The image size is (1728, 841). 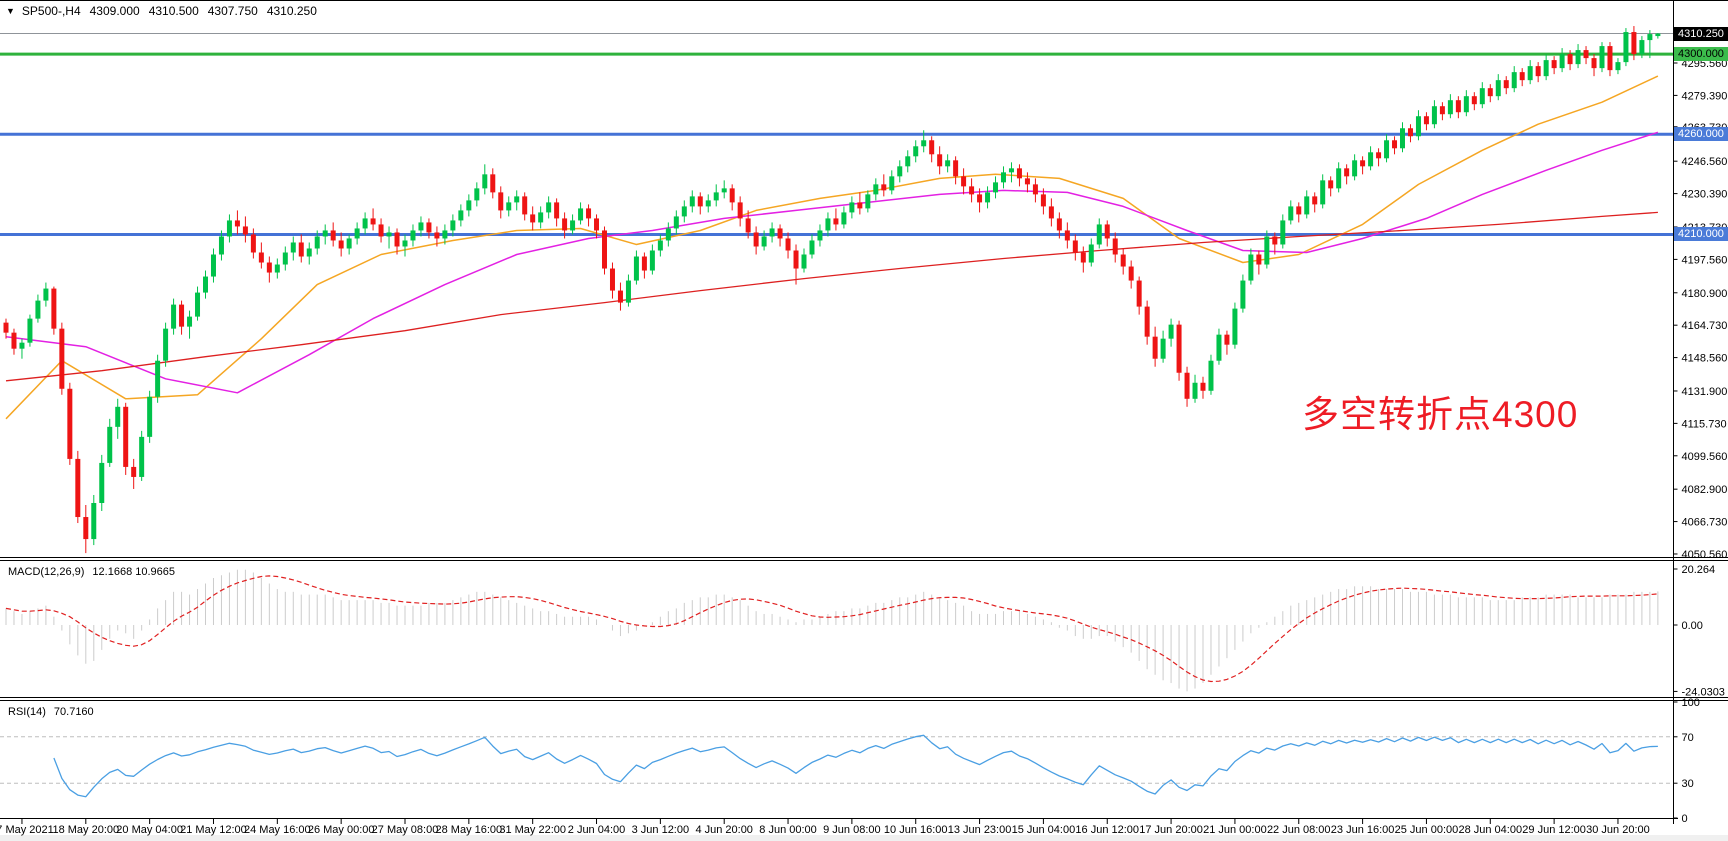 I want to click on svg-text: 4148.560, so click(x=1705, y=359).